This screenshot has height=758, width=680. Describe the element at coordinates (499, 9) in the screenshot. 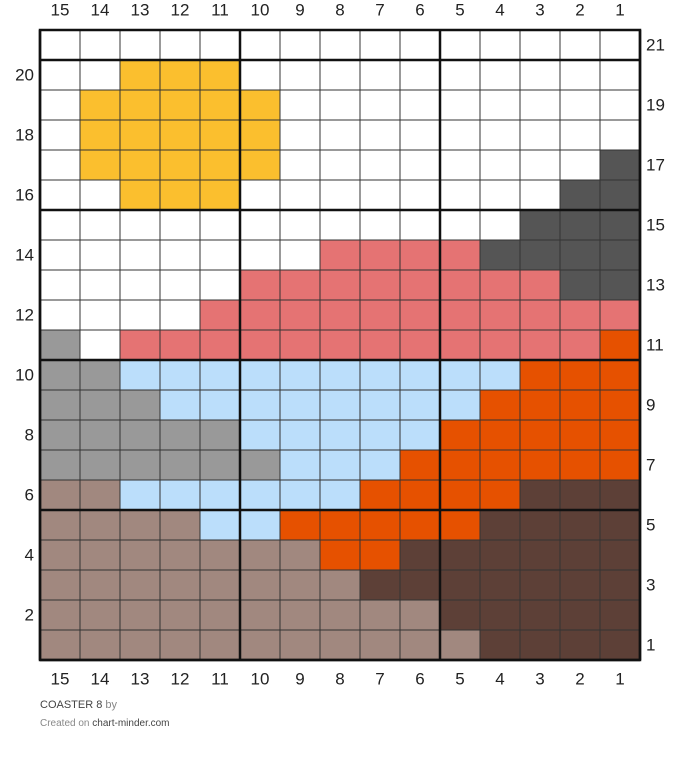

I see `column-label: 4` at that location.